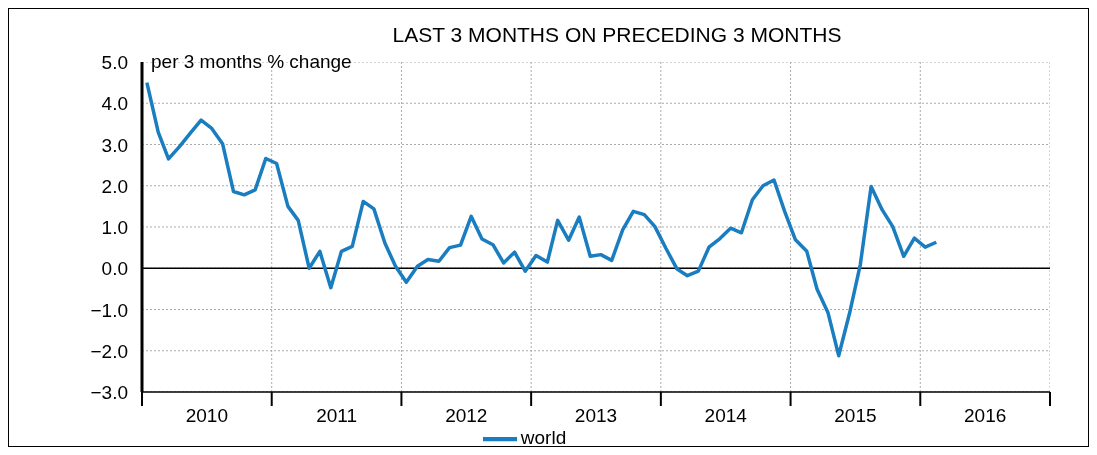 The width and height of the screenshot is (1097, 455). What do you see at coordinates (596, 415) in the screenshot?
I see `x-tick-label: 2013` at bounding box center [596, 415].